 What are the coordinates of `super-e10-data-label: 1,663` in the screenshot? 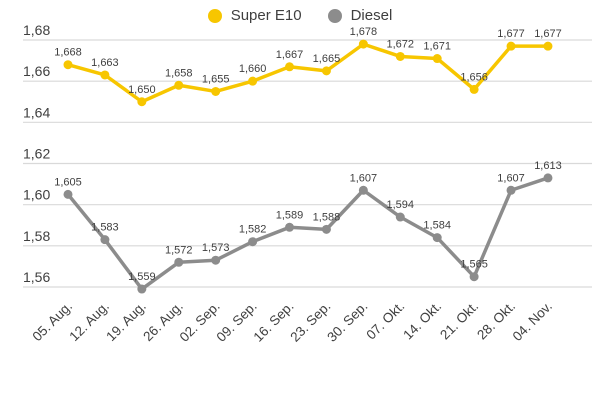 It's located at (105, 63).